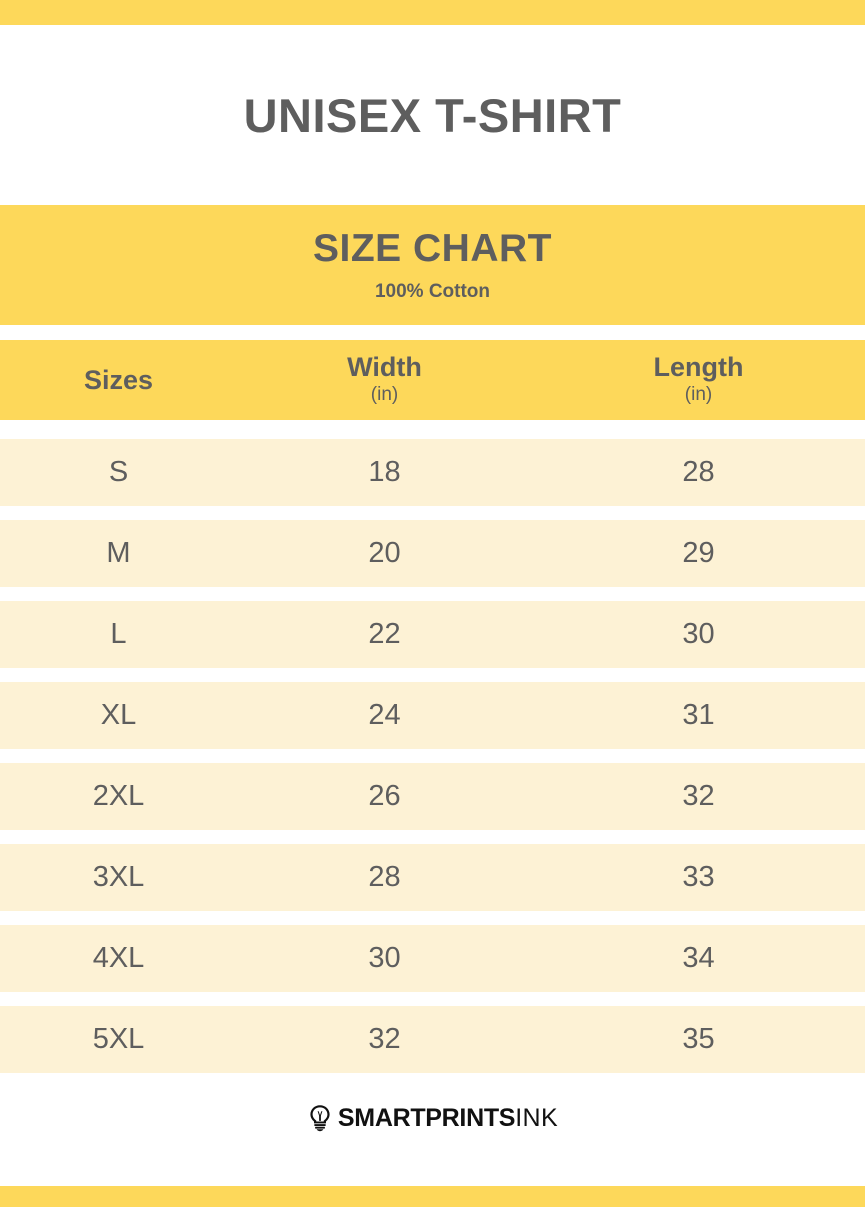  I want to click on cell-size-value: 5XL, so click(118, 1039).